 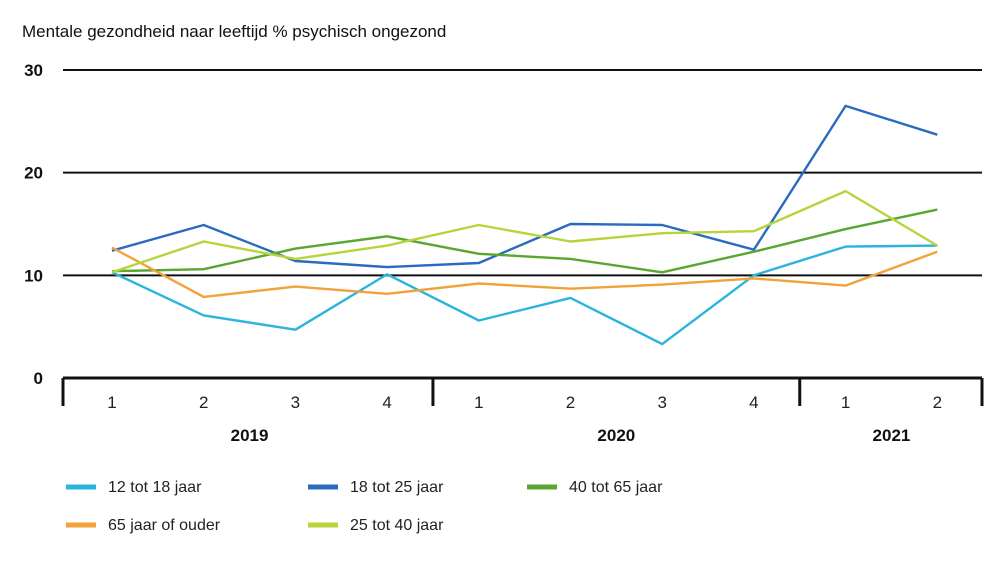 I want to click on legend-label: 25 tot 40 jaar, so click(x=397, y=525).